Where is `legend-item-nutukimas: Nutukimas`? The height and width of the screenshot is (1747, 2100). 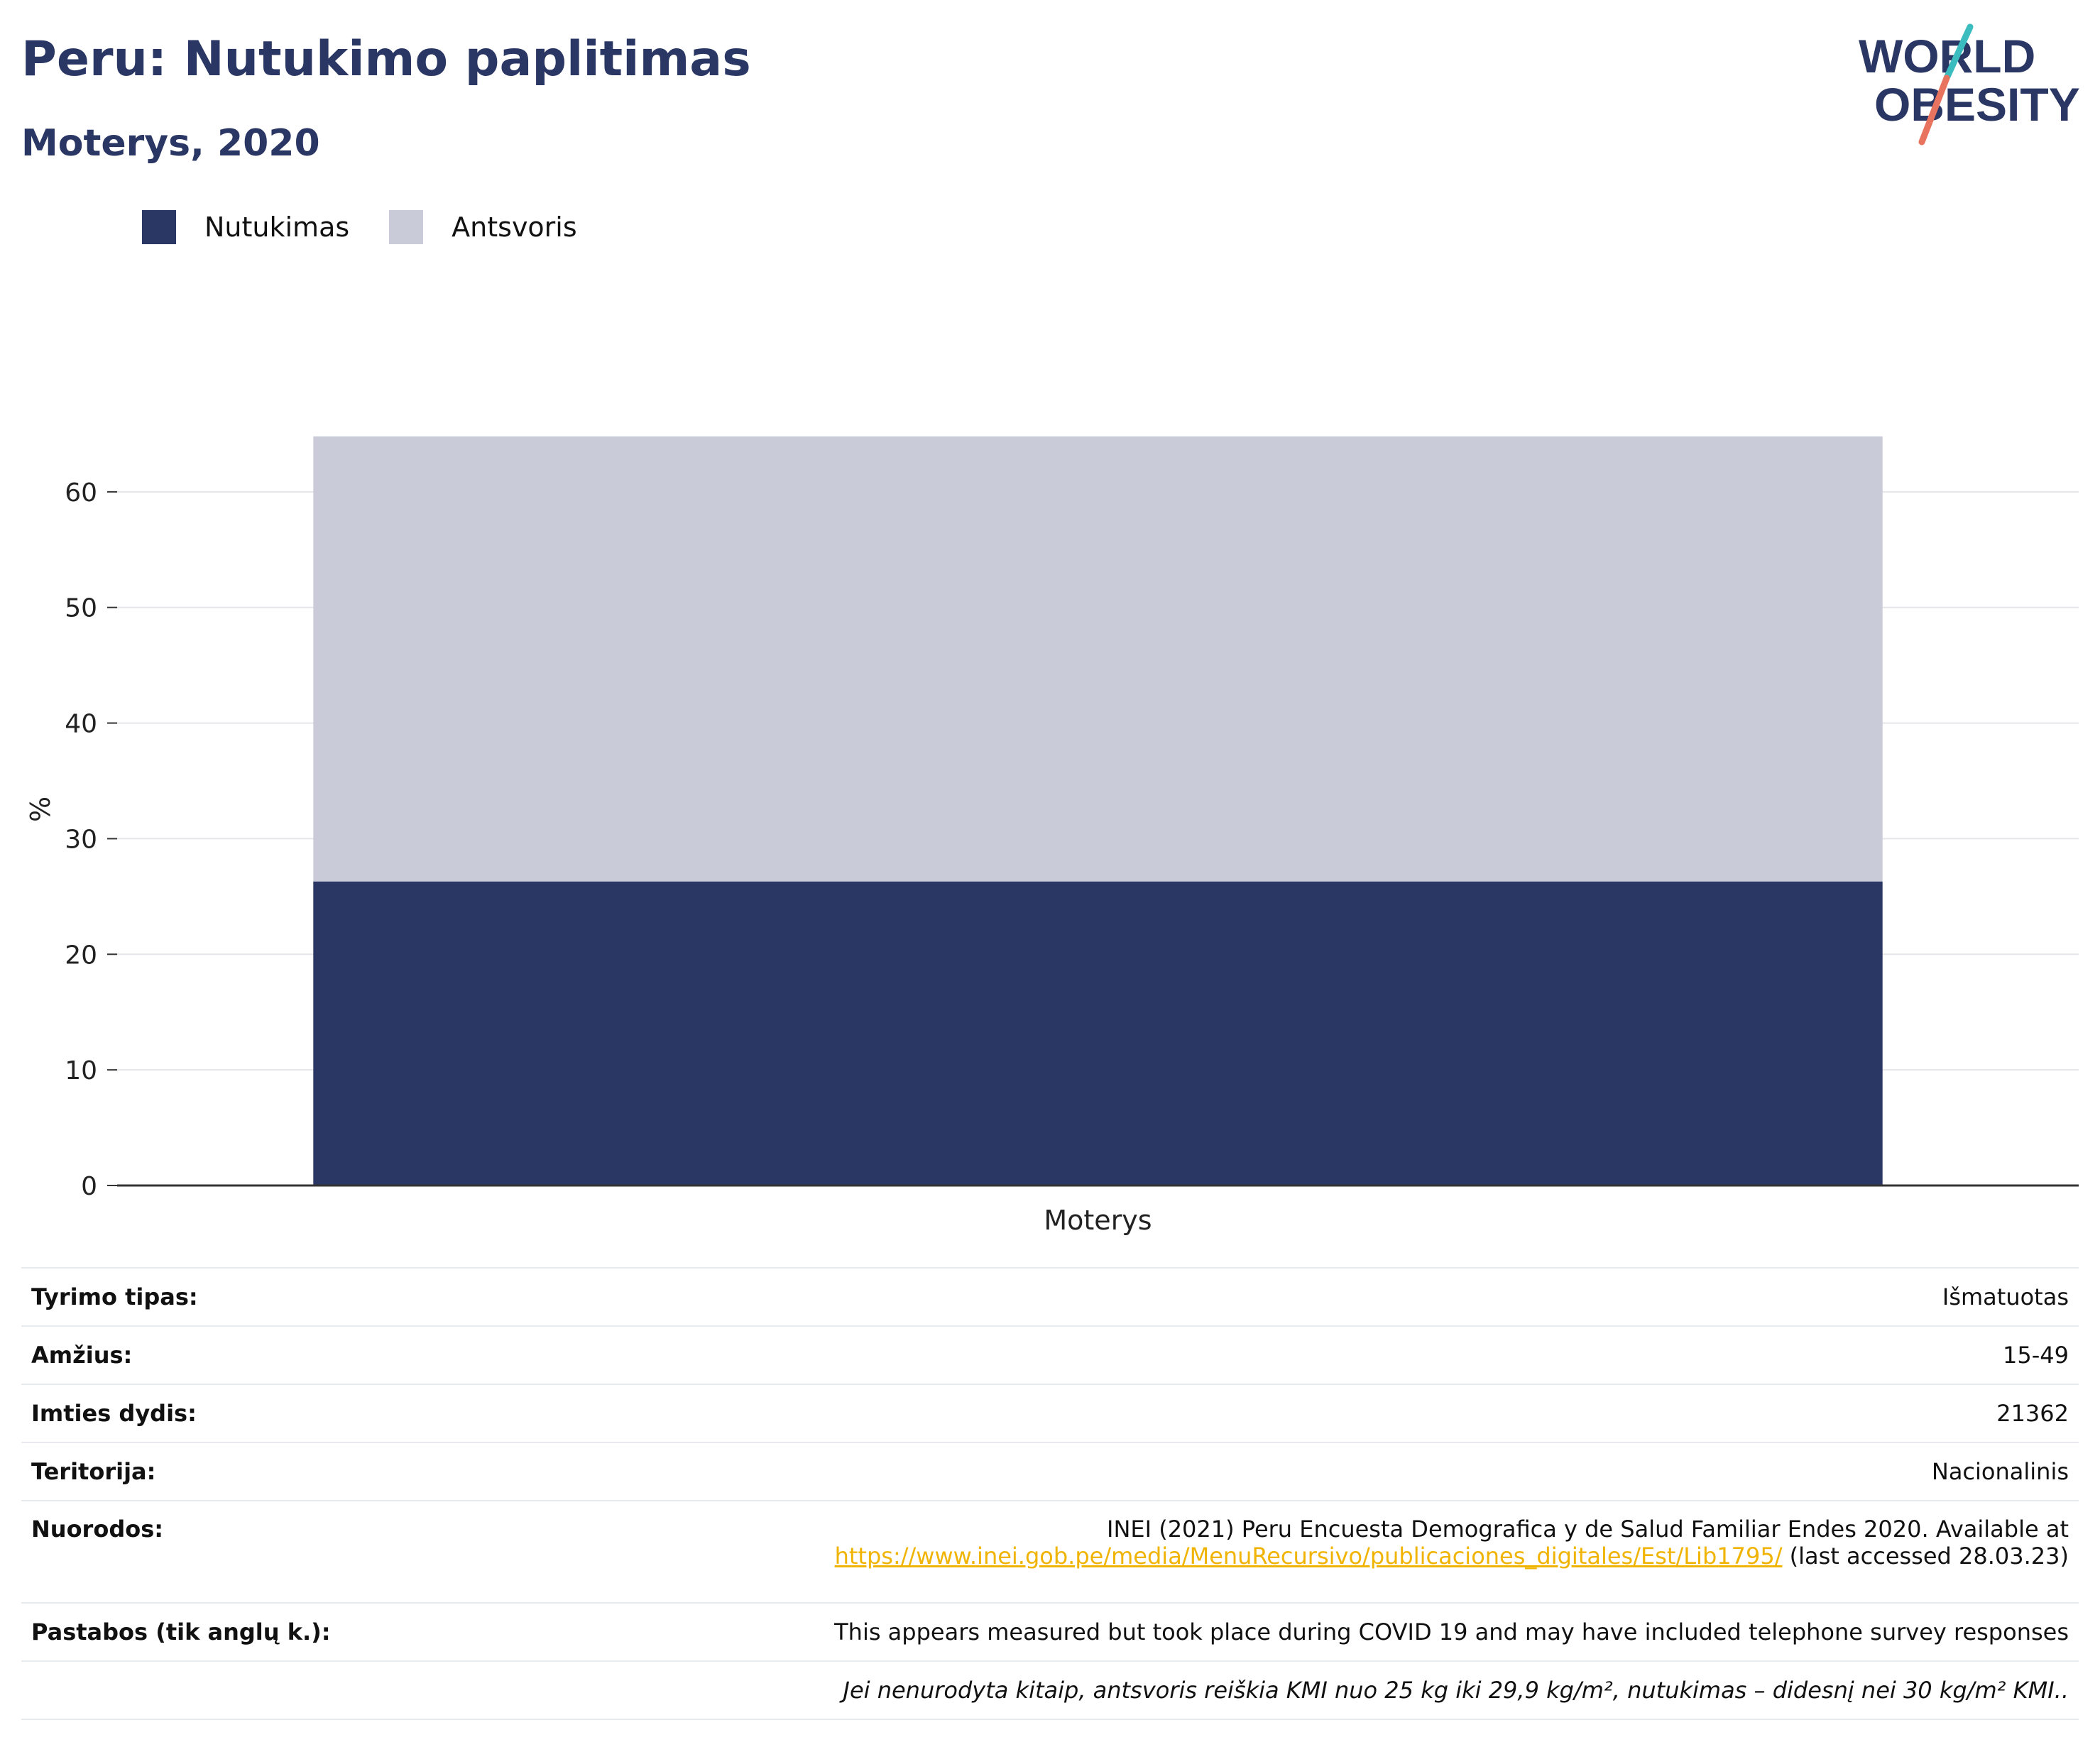
legend-item-nutukimas: Nutukimas is located at coordinates (245, 227).